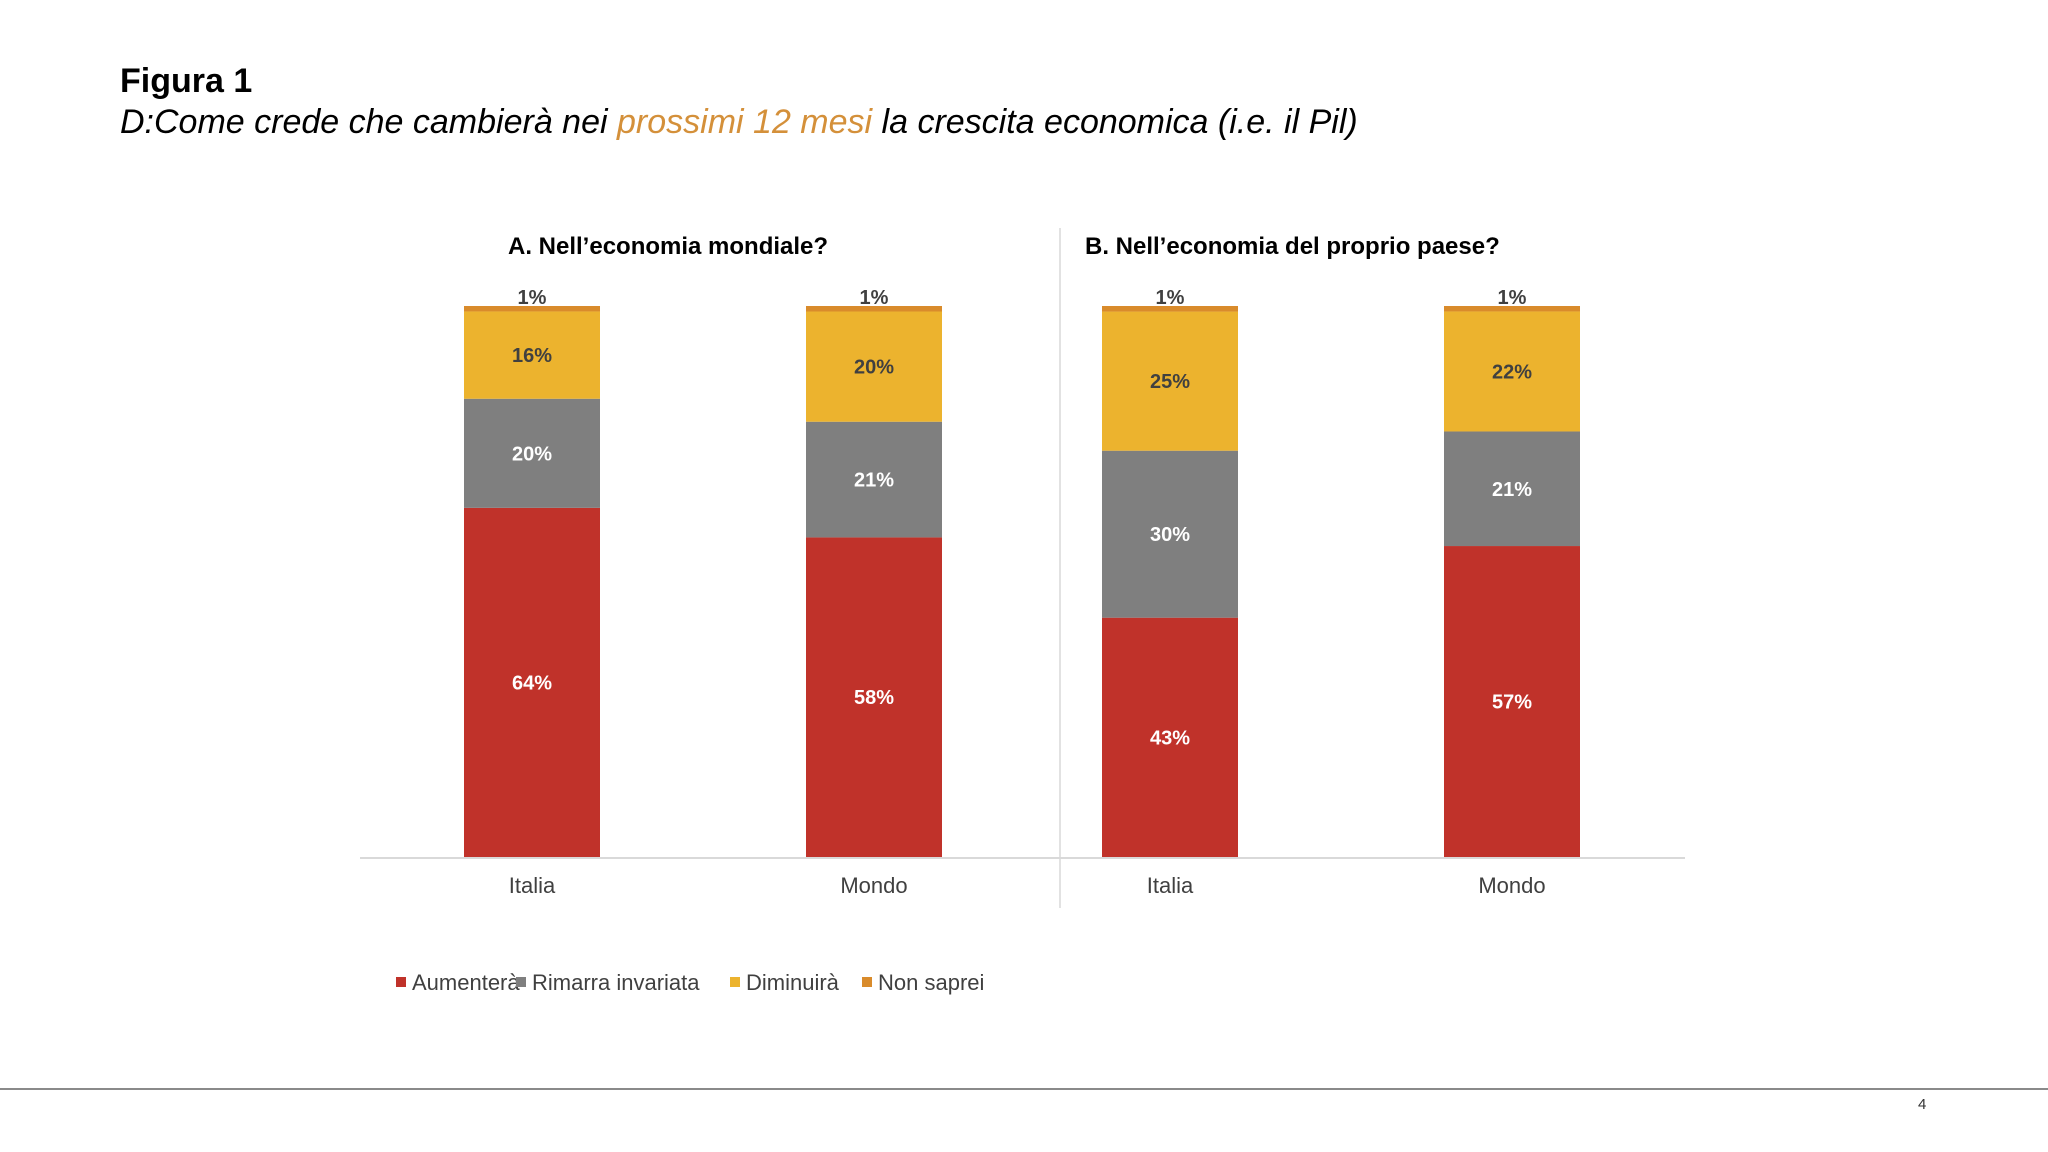 The width and height of the screenshot is (2048, 1152). I want to click on legend-label: Non saprei, so click(931, 982).